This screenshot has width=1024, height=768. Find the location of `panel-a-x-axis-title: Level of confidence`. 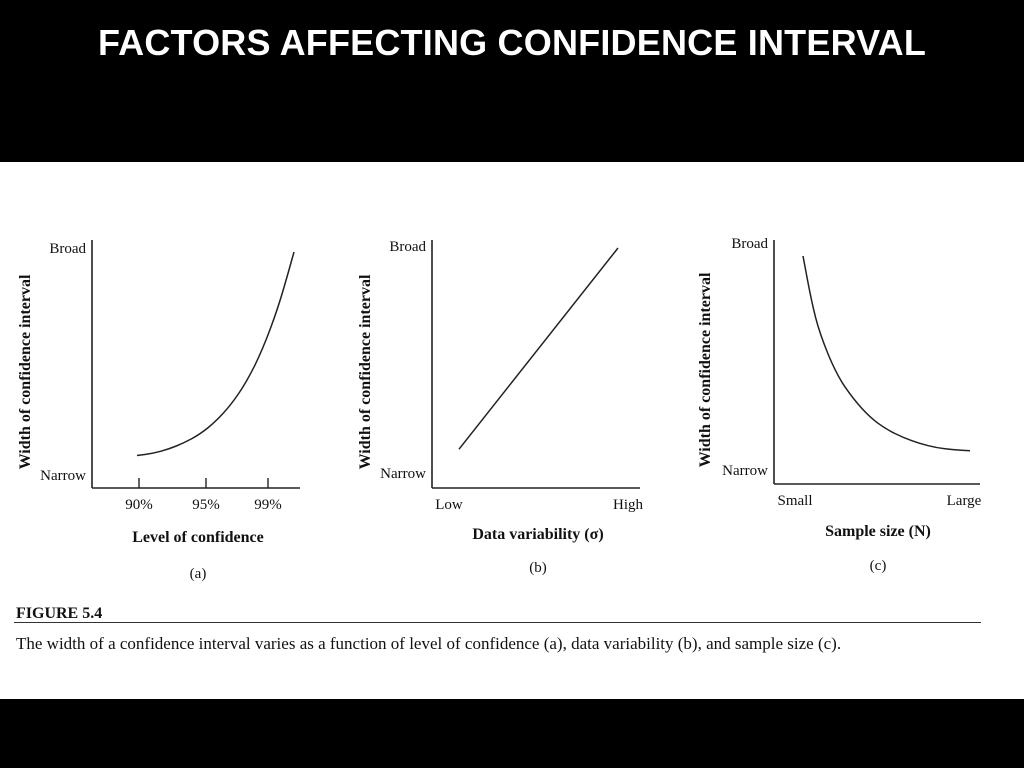

panel-a-x-axis-title: Level of confidence is located at coordinates (198, 537).